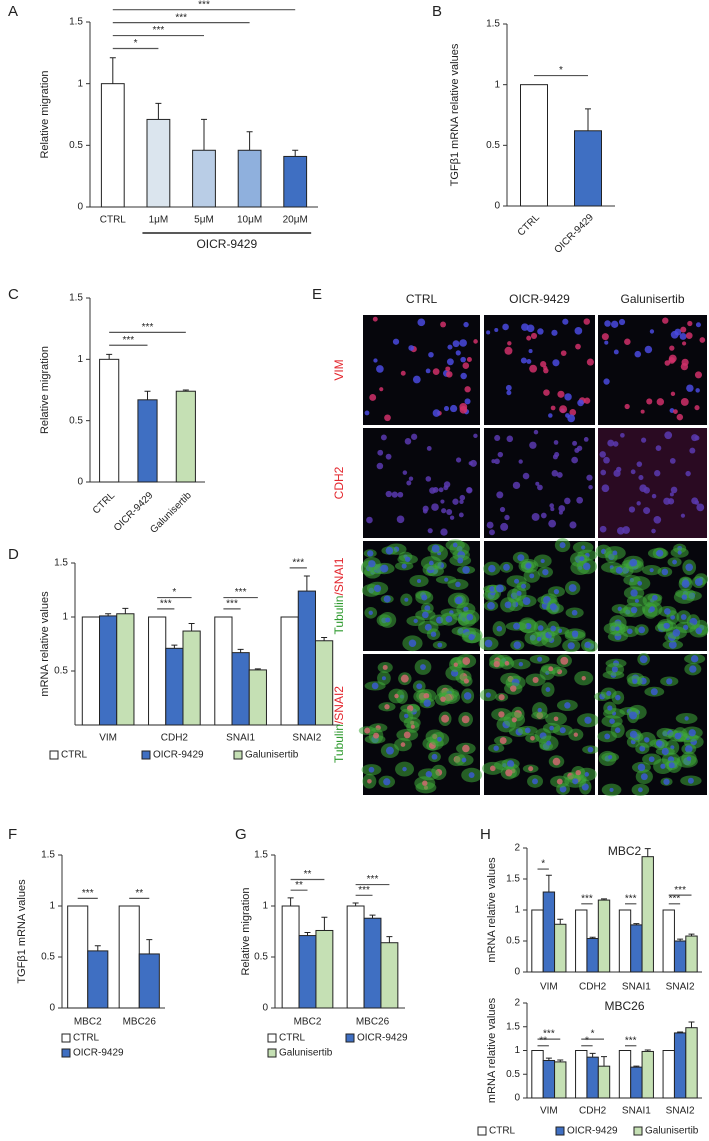 Image resolution: width=709 pixels, height=1141 pixels. What do you see at coordinates (306, 1053) in the screenshot?
I see `legend-label: Galunisertib` at bounding box center [306, 1053].